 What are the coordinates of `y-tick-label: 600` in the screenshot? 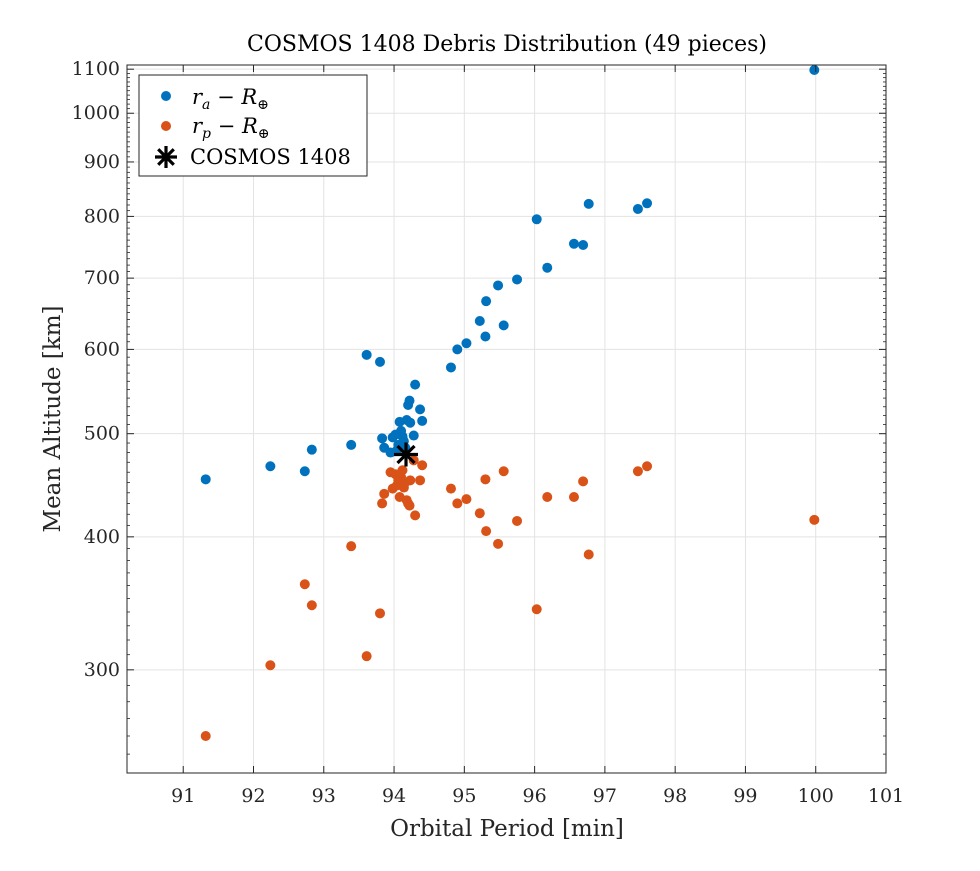 It's located at (102, 349).